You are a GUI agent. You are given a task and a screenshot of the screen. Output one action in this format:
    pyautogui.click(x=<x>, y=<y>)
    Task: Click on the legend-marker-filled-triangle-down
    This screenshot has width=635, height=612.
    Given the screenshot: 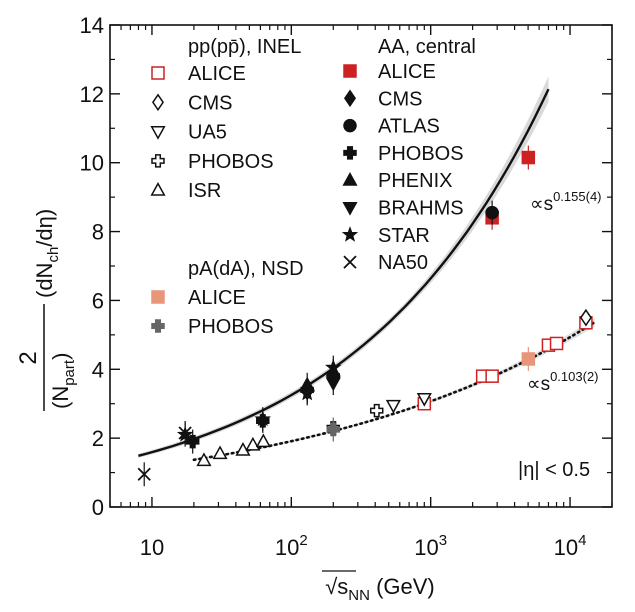 What is the action you would take?
    pyautogui.click(x=350, y=208)
    